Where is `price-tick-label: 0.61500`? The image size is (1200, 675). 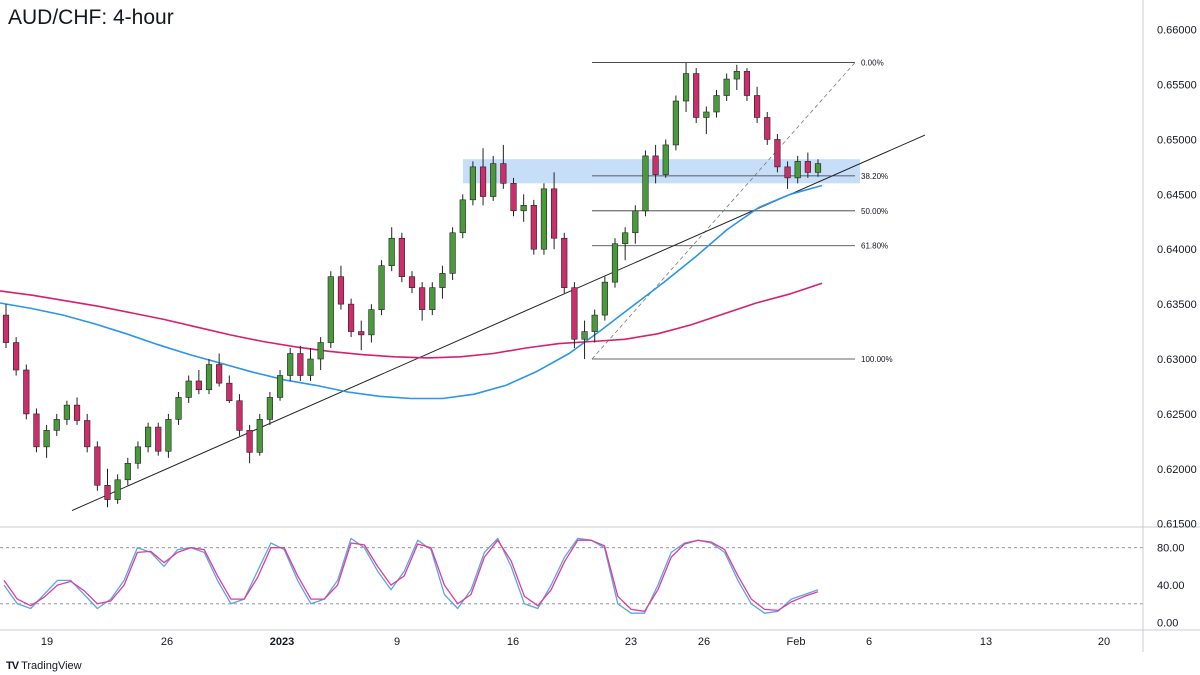
price-tick-label: 0.61500 is located at coordinates (1177, 525).